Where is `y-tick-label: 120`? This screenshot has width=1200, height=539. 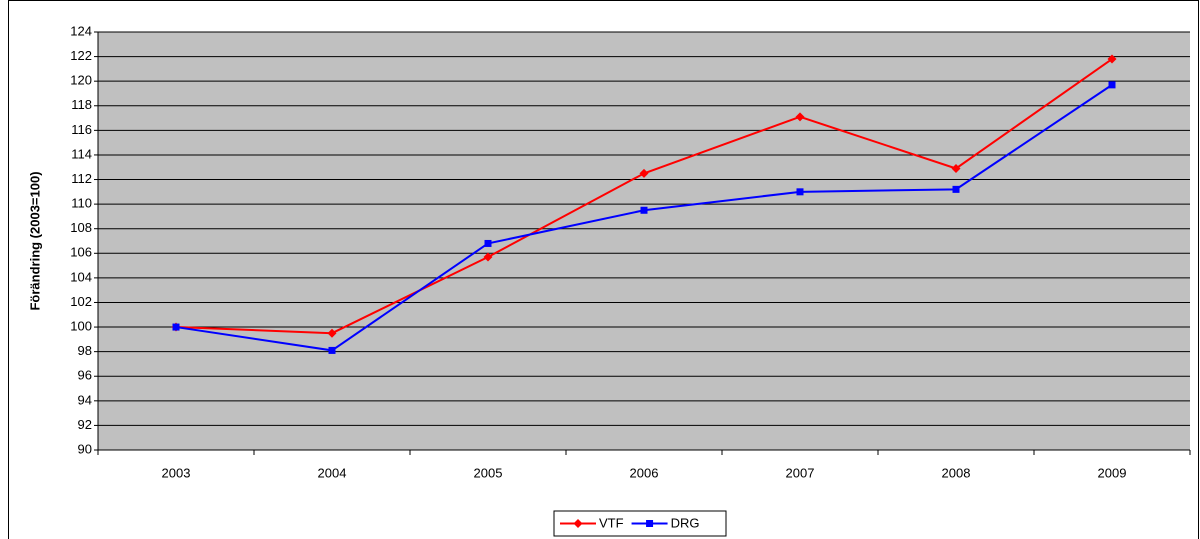 y-tick-label: 120 is located at coordinates (81, 80).